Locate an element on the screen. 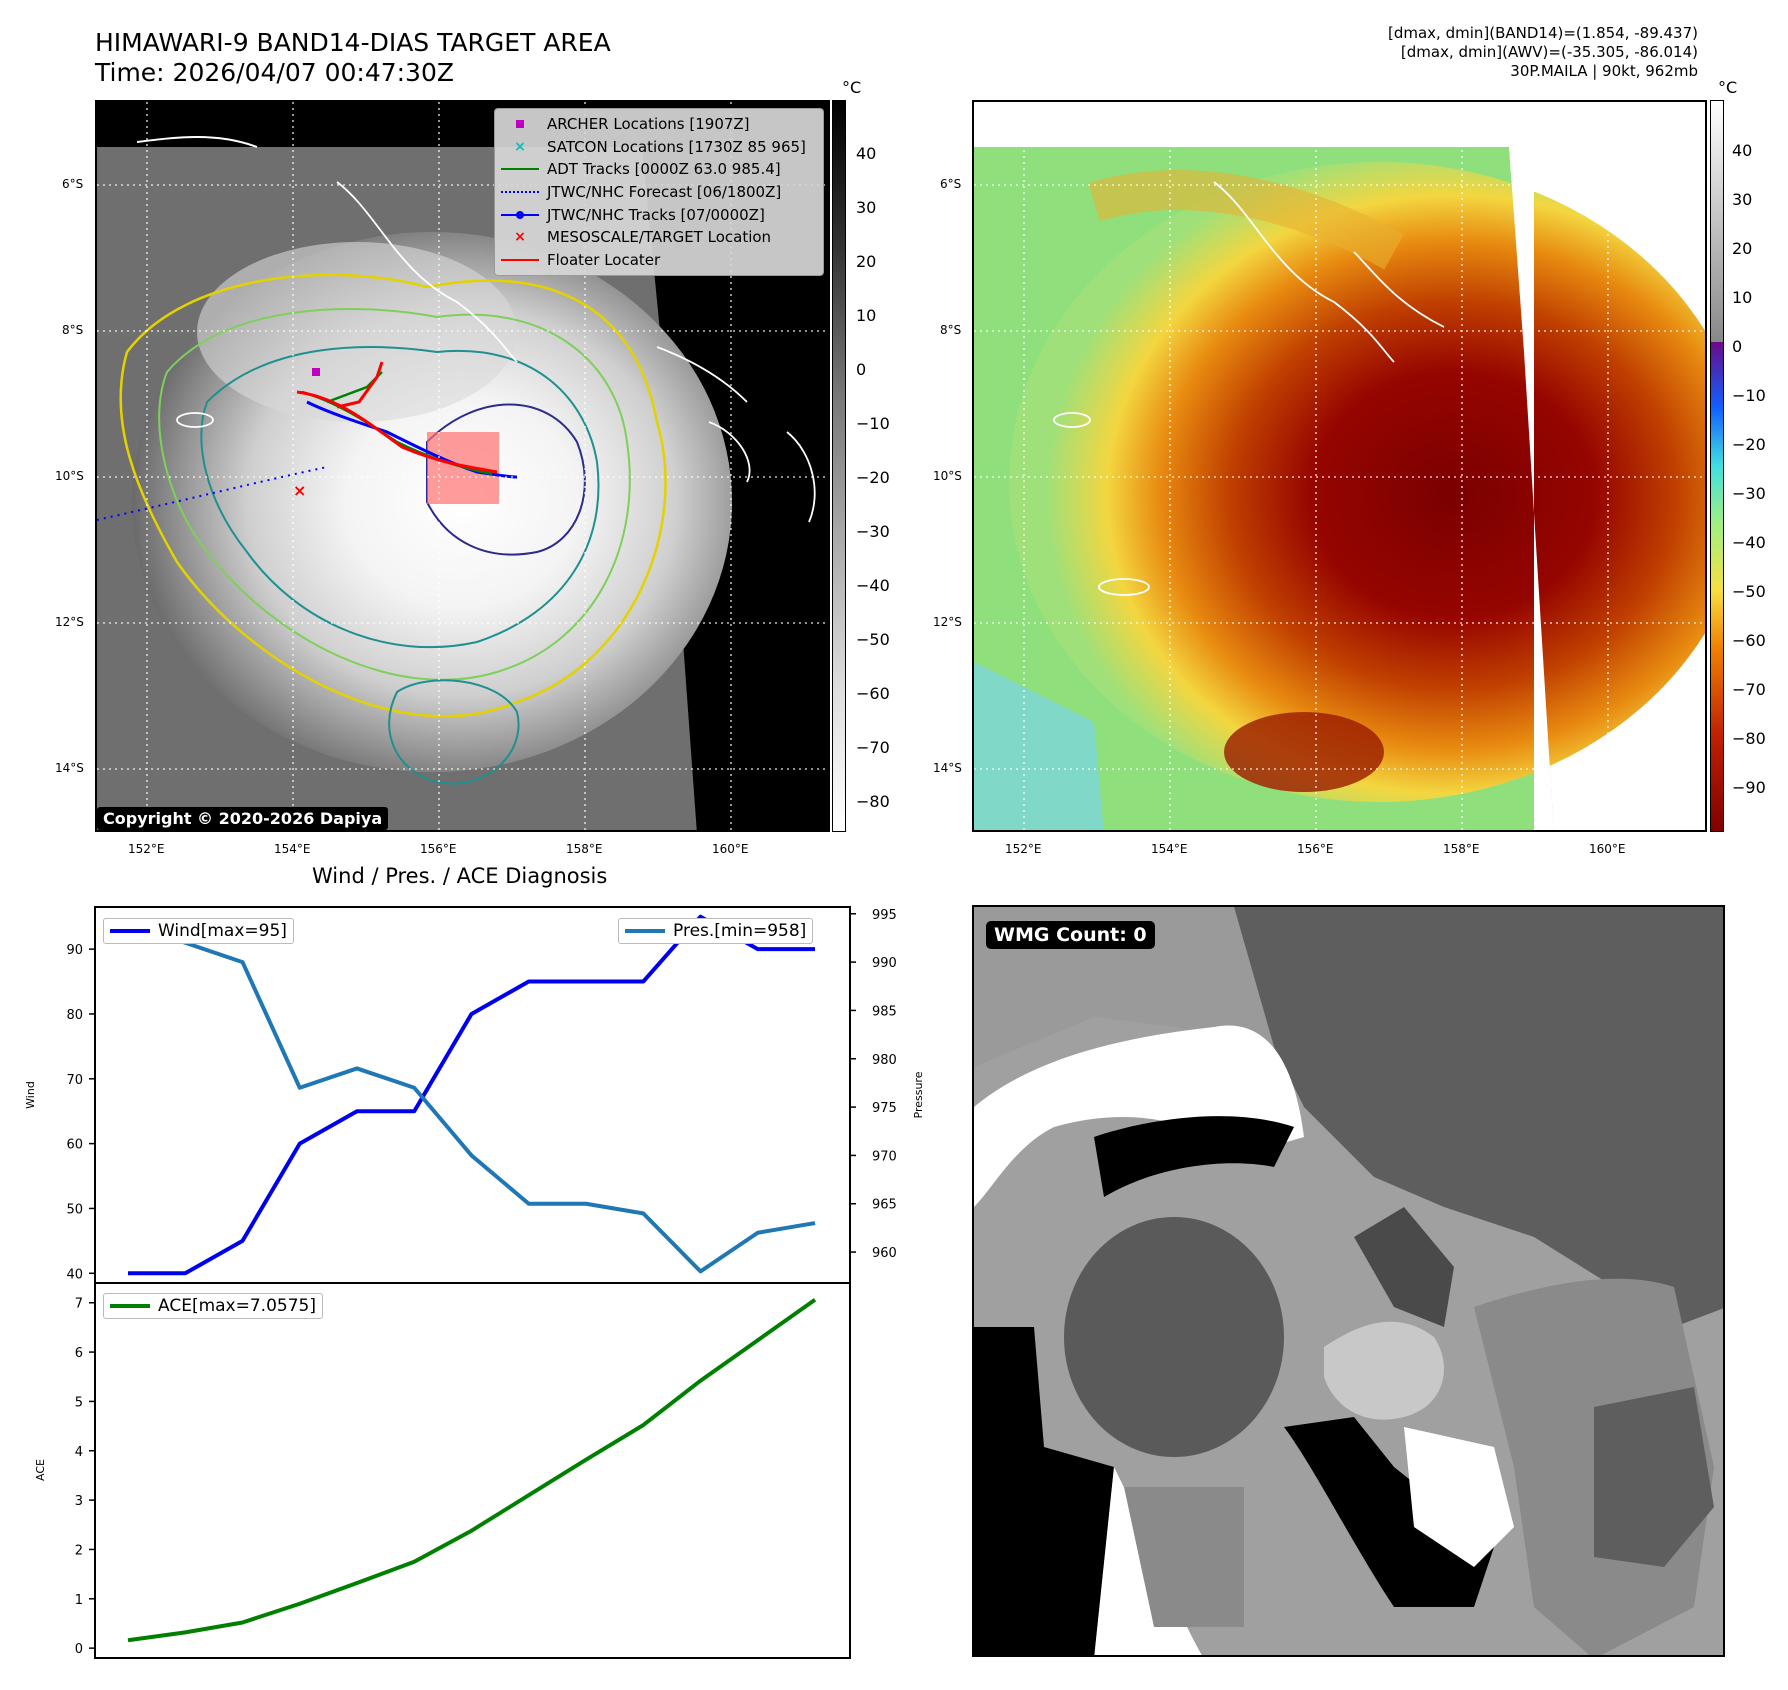 Image resolution: width=1788 pixels, height=1690 pixels. legend-item-target: × MESOSCALE/TARGET Location is located at coordinates (659, 237).